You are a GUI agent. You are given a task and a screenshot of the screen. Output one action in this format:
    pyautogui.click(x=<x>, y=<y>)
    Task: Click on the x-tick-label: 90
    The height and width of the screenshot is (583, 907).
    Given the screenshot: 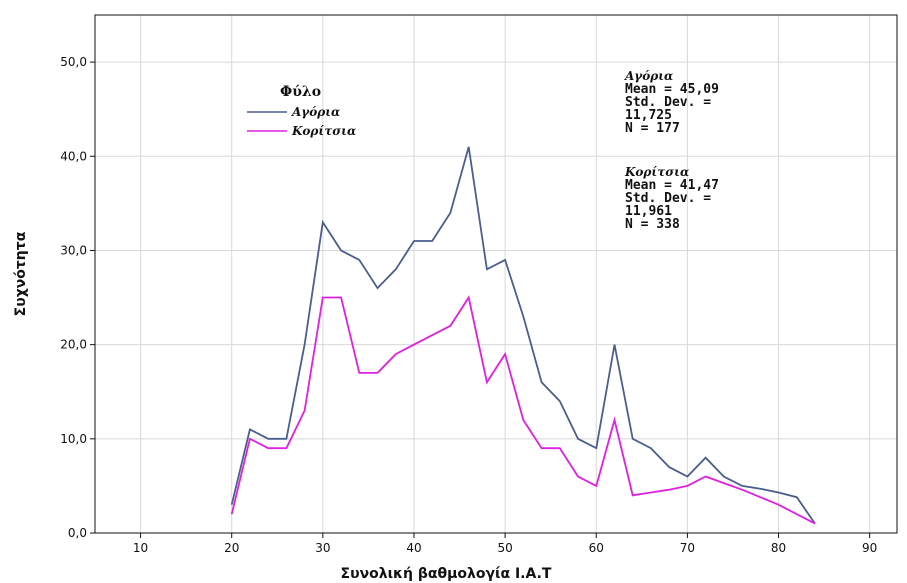 What is the action you would take?
    pyautogui.click(x=869, y=548)
    